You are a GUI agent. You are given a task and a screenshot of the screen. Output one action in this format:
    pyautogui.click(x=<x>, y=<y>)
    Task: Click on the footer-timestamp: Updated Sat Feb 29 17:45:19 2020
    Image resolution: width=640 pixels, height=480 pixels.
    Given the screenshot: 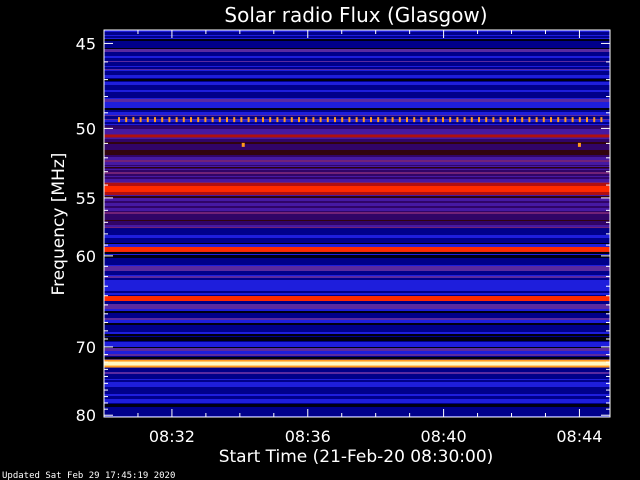 What is the action you would take?
    pyautogui.click(x=88, y=475)
    